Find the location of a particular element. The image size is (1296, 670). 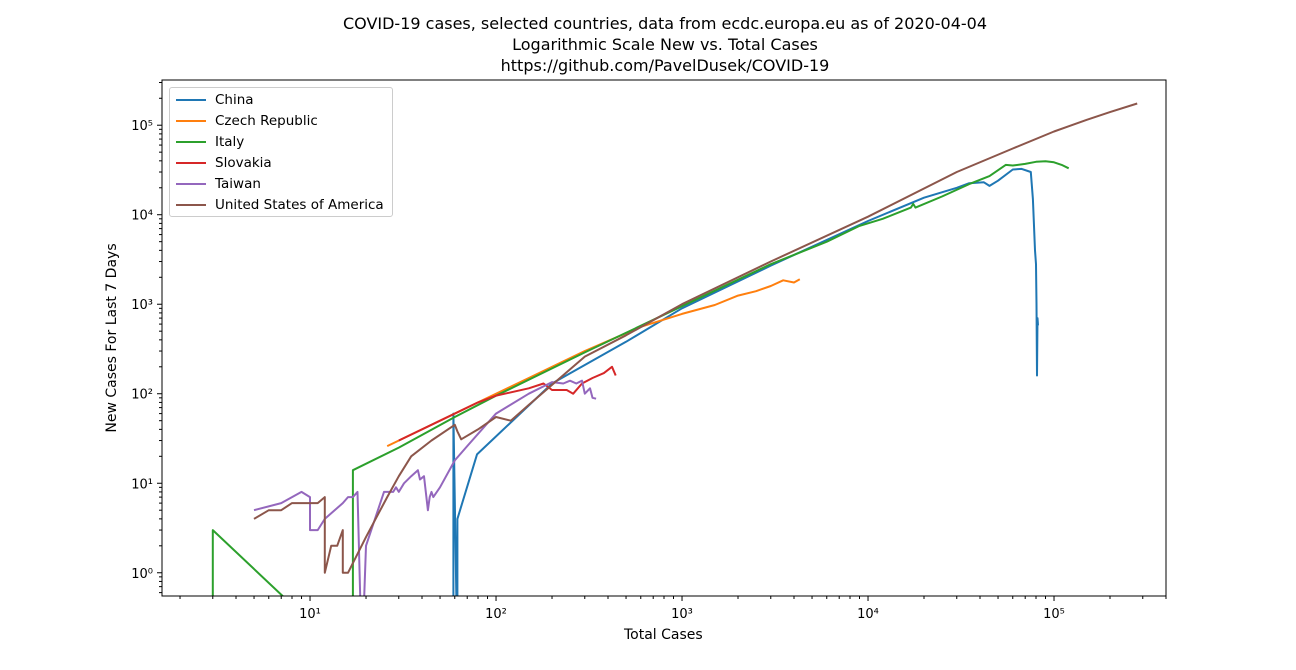

legend-label: China is located at coordinates (234, 100).